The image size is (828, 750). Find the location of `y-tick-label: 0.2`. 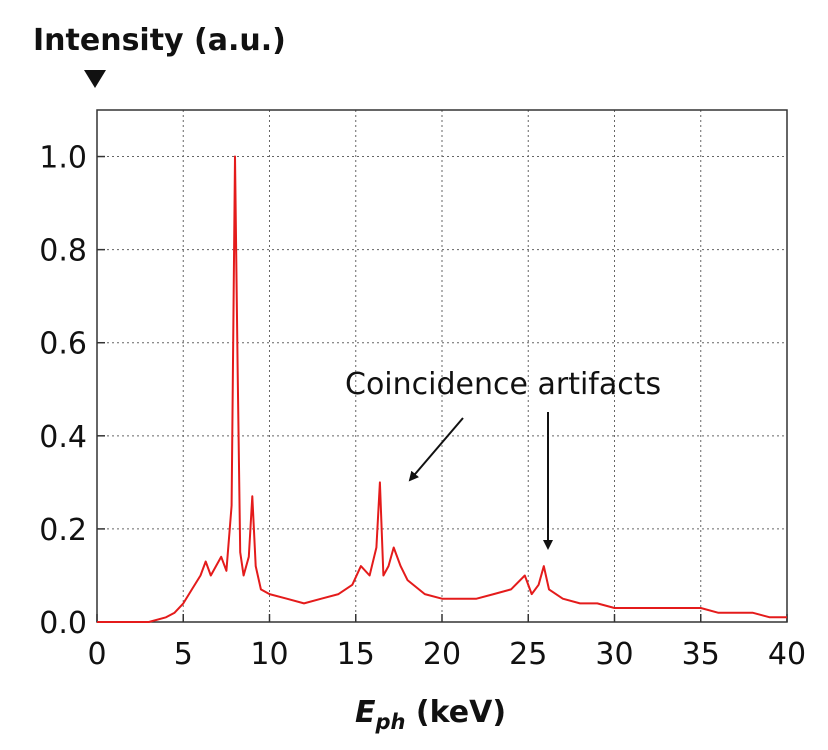

y-tick-label: 0.2 is located at coordinates (63, 530).